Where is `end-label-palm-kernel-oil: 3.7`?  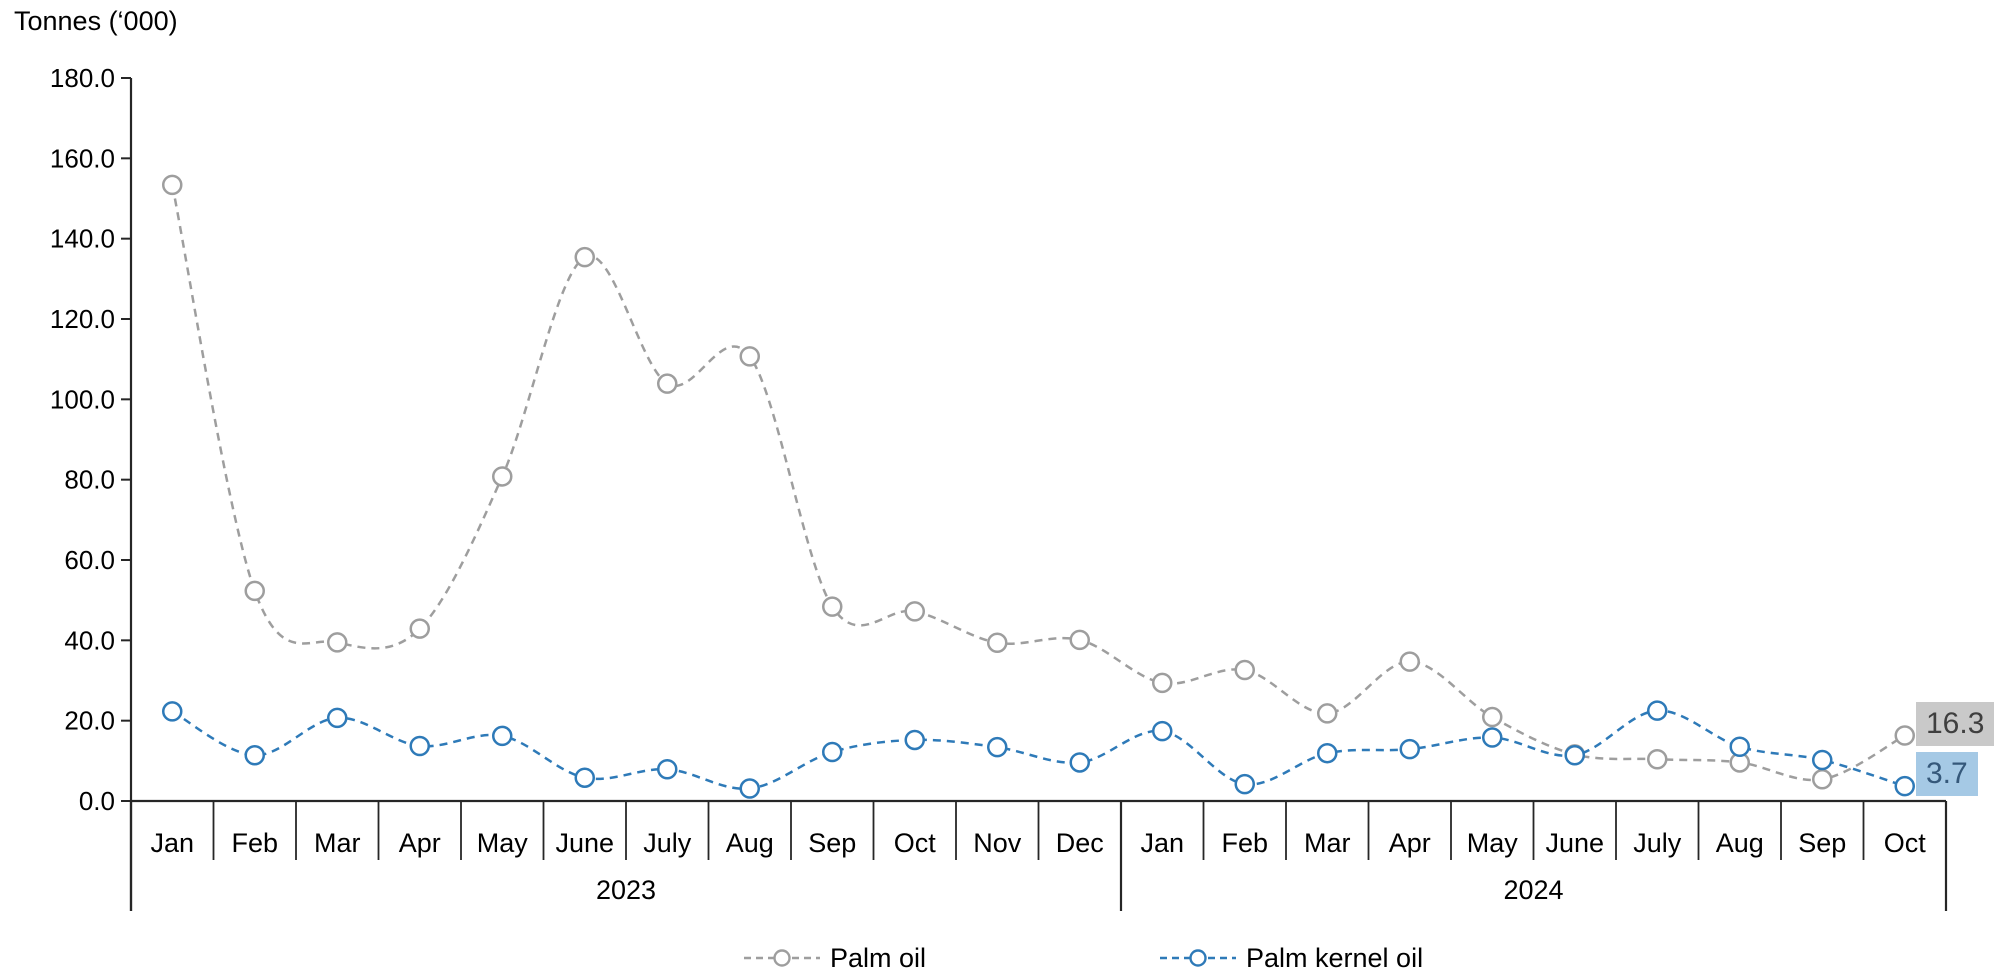
end-label-palm-kernel-oil: 3.7 is located at coordinates (1947, 774).